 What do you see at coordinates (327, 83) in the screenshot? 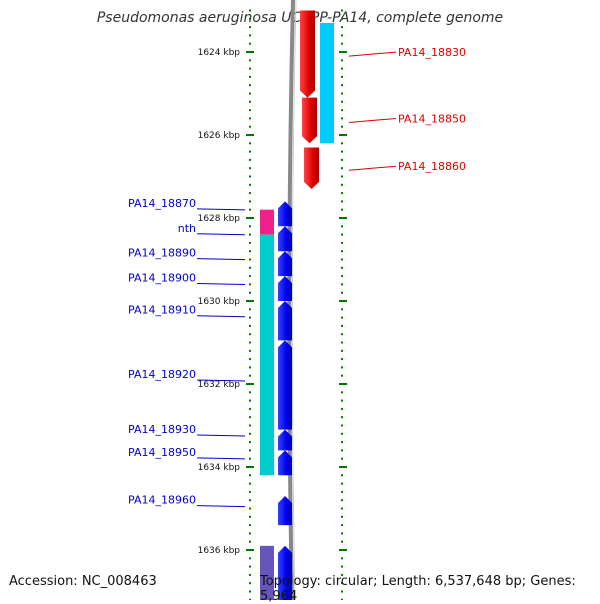
I see `cog-track-plus` at bounding box center [327, 83].